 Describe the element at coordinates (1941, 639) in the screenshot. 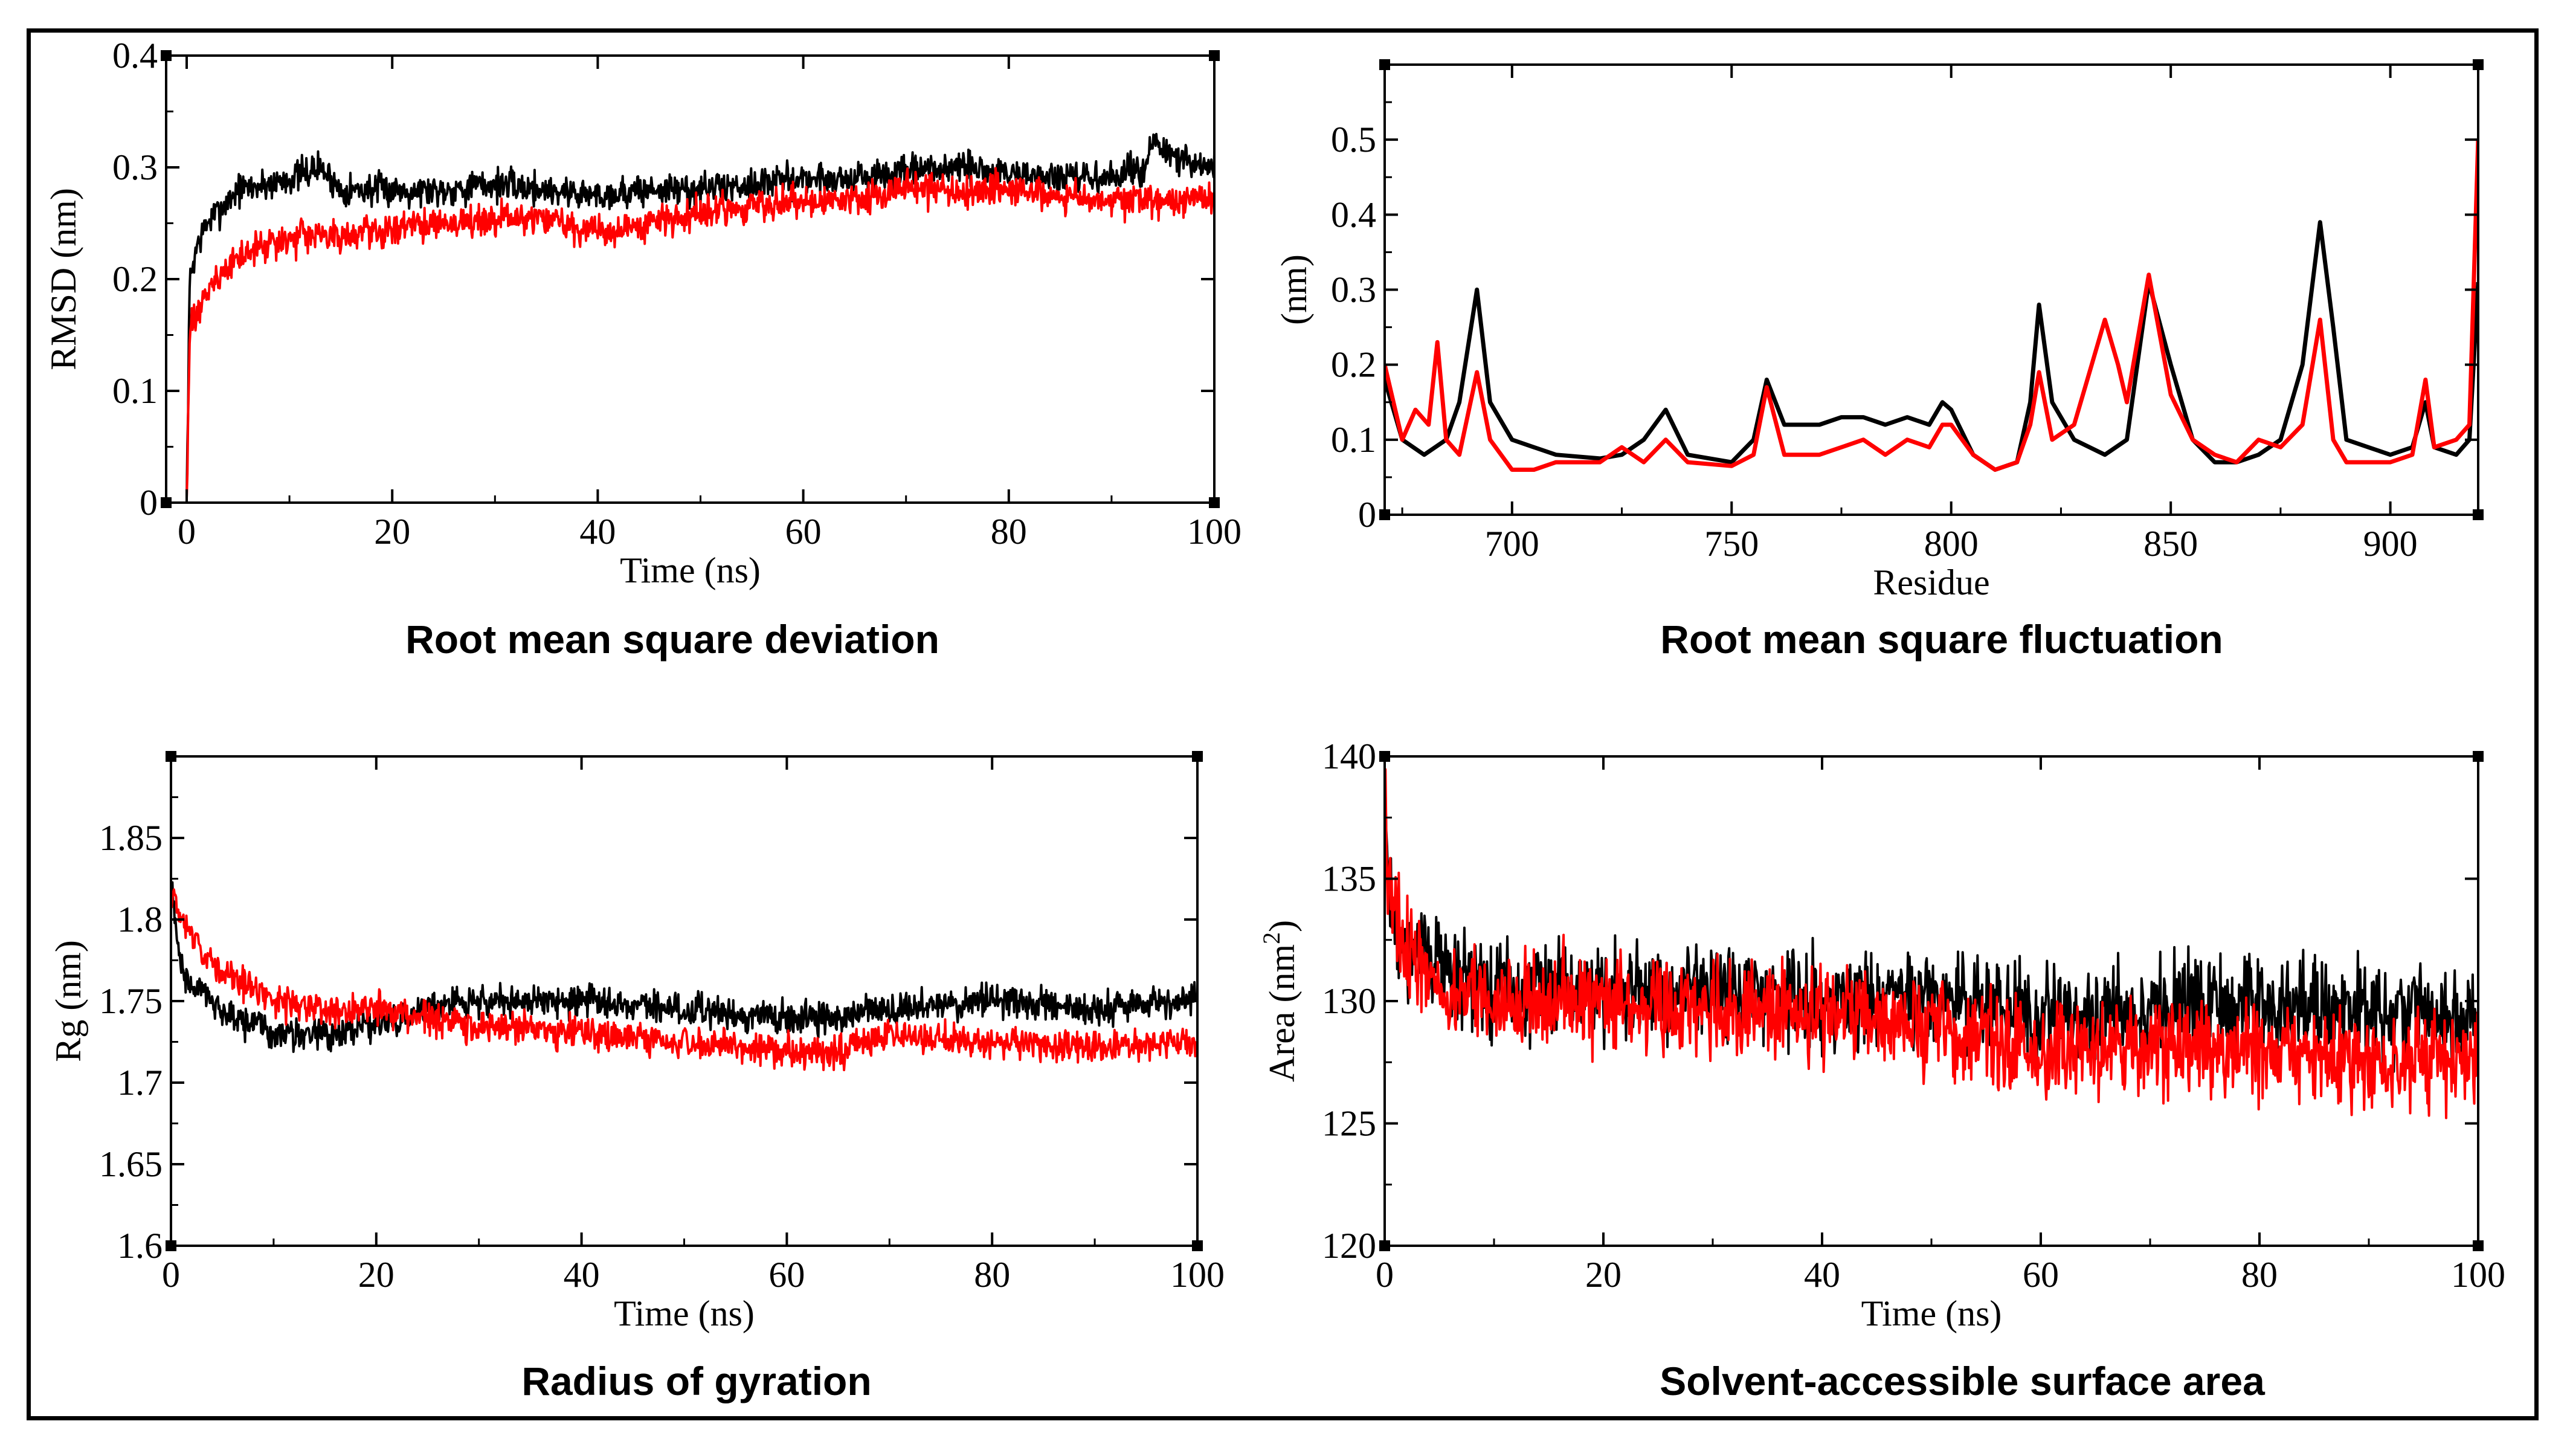

I see `caption-rmsf: Root mean square fluctuation` at that location.